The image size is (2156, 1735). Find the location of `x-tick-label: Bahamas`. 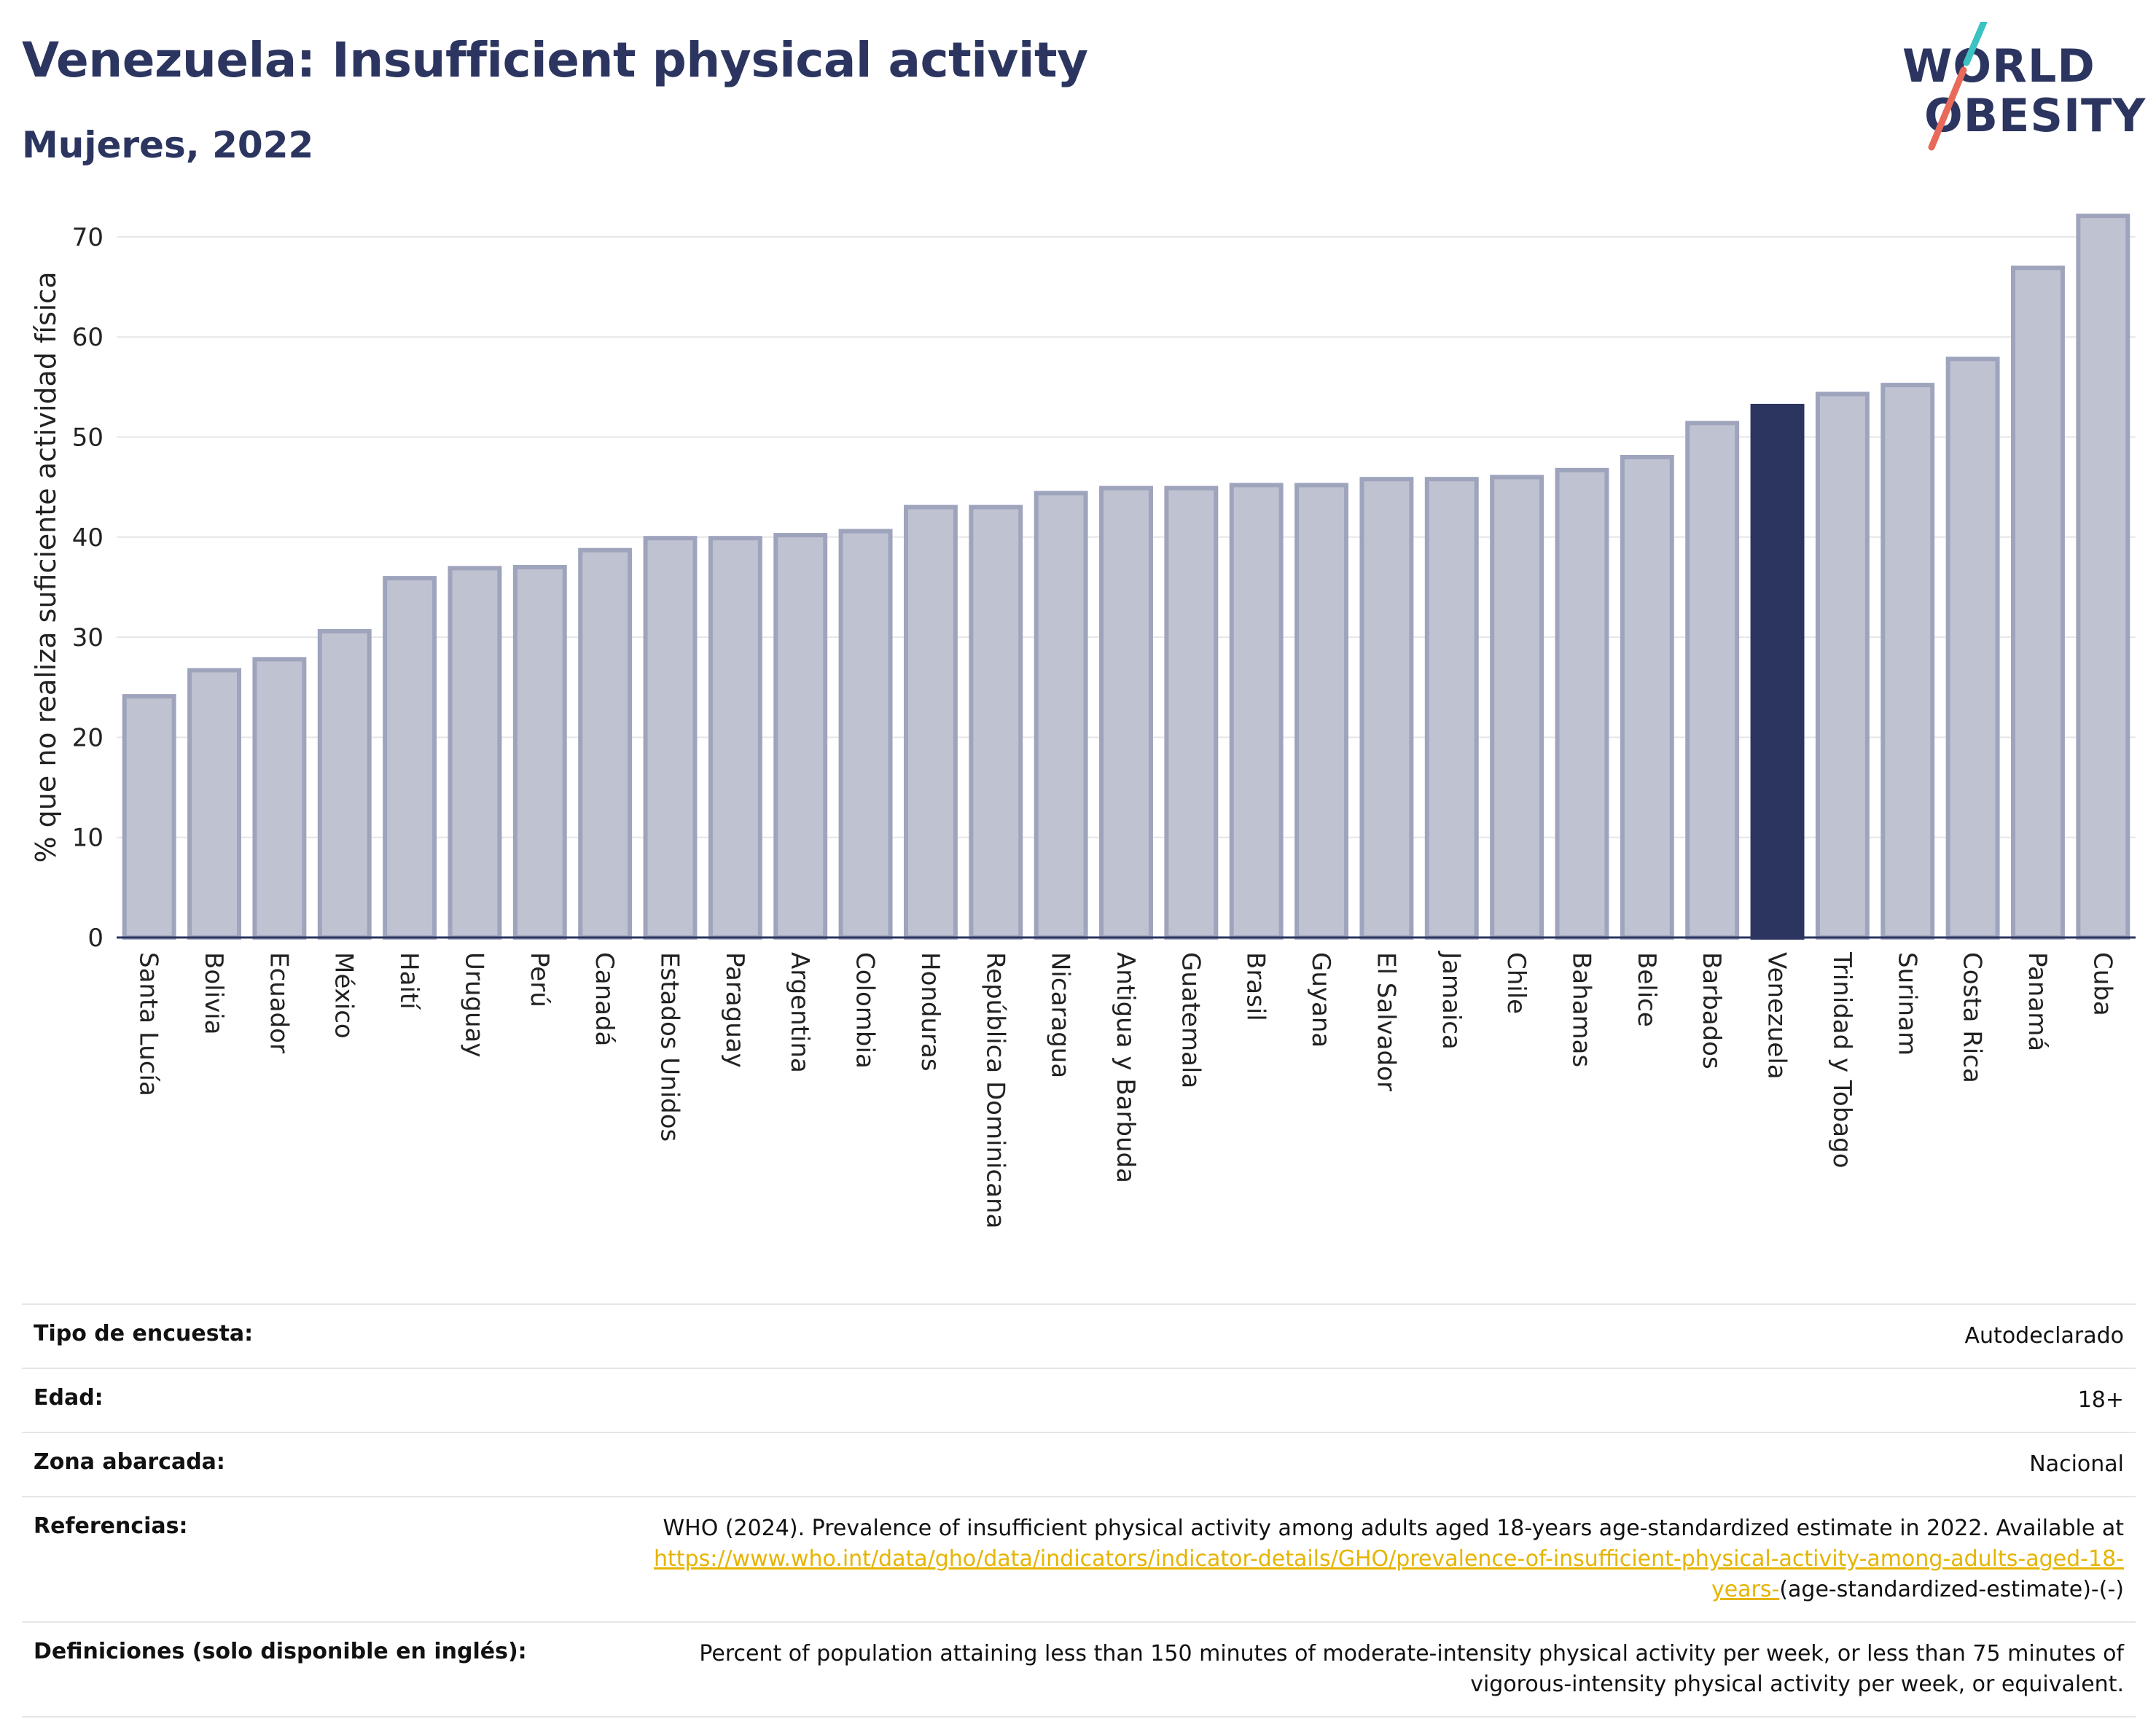

x-tick-label: Bahamas is located at coordinates (1581, 1010).